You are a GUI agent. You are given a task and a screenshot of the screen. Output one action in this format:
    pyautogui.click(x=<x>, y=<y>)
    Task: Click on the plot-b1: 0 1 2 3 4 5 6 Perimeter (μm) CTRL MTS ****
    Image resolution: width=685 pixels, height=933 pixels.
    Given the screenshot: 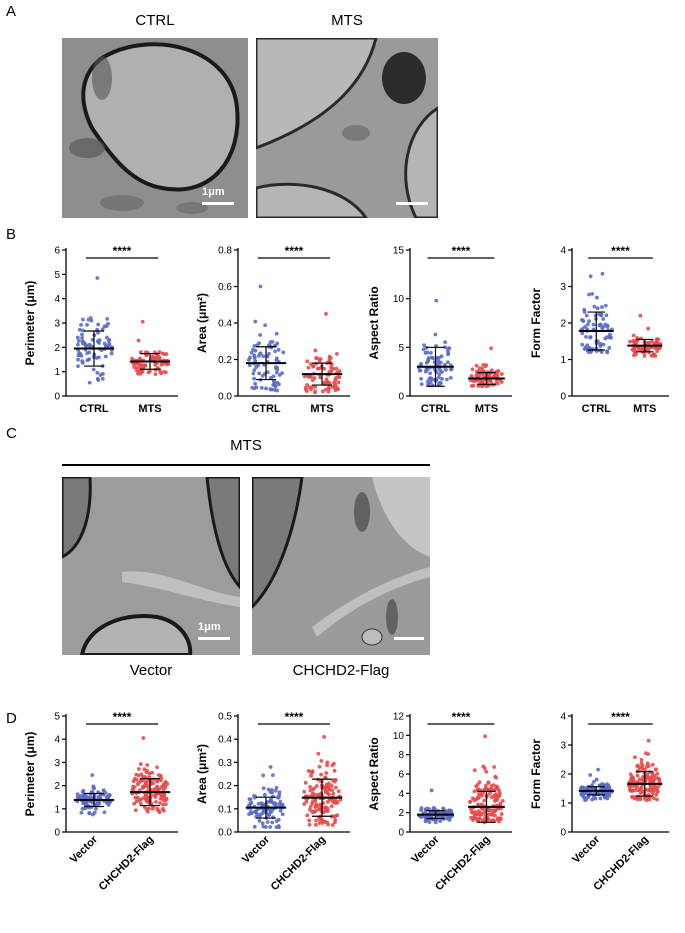 What is the action you would take?
    pyautogui.click(x=105, y=328)
    